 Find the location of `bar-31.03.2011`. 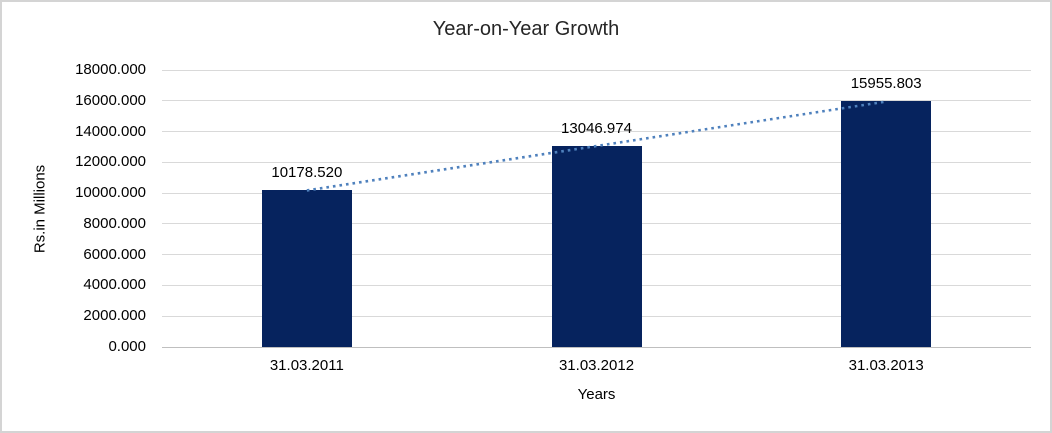

bar-31.03.2011 is located at coordinates (306, 268).